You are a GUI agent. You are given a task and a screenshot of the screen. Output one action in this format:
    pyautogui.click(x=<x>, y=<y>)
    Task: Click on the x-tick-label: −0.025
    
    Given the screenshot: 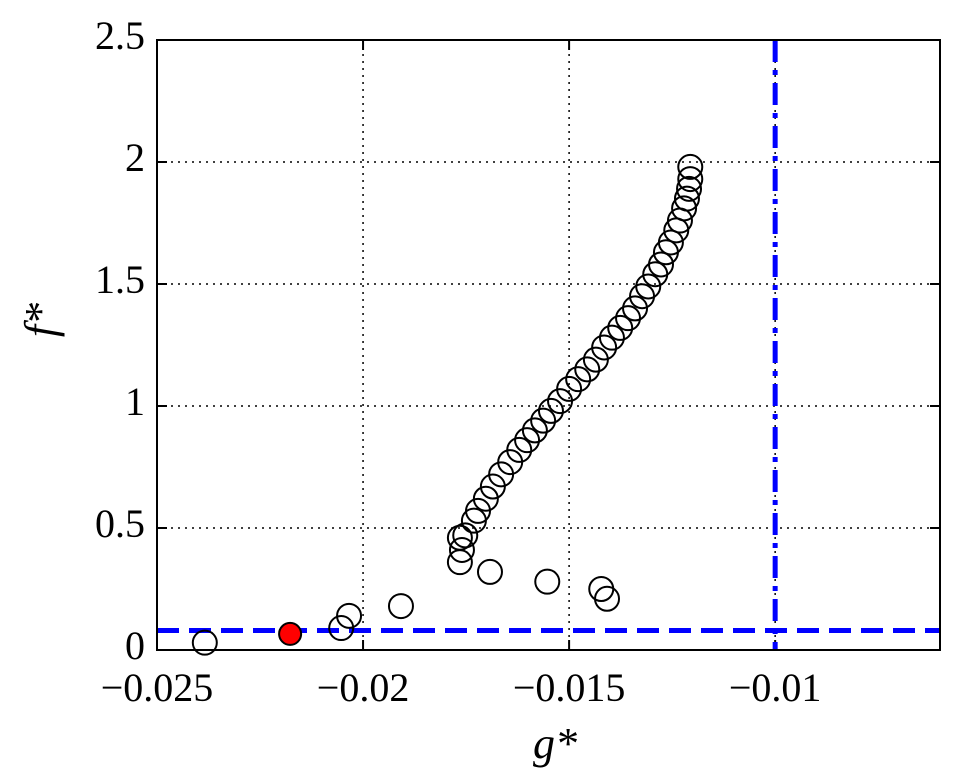 What is the action you would take?
    pyautogui.click(x=157, y=687)
    